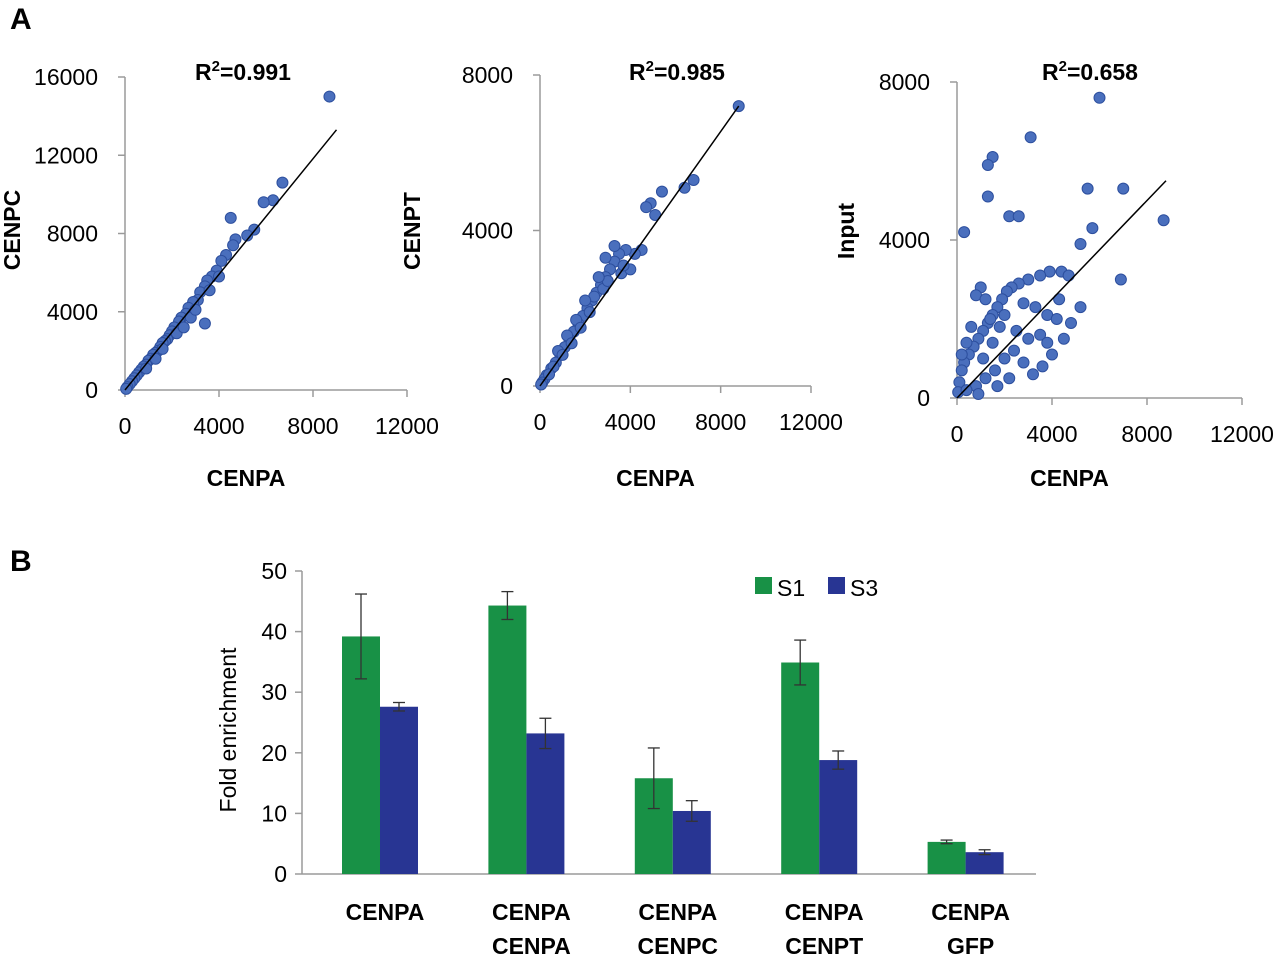  I want to click on legend-label-s1: S1, so click(791, 588).